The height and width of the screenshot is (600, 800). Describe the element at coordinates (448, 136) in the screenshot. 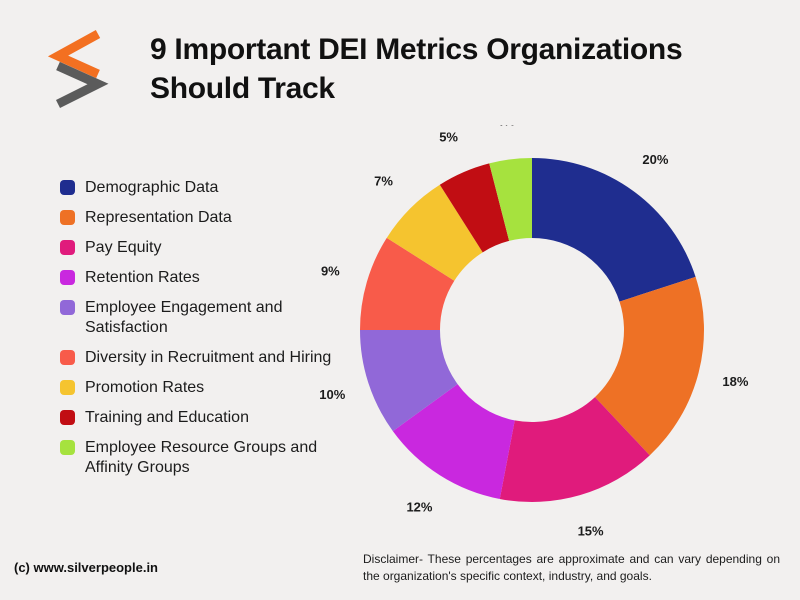

I see `slice-value-label: 5%` at that location.